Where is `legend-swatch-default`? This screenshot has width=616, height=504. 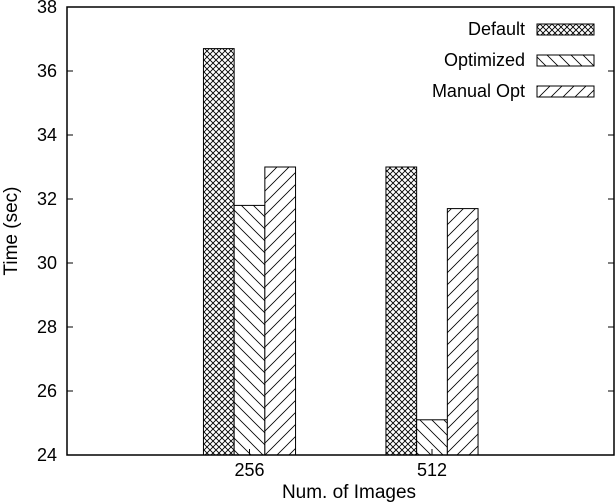
legend-swatch-default is located at coordinates (565, 29).